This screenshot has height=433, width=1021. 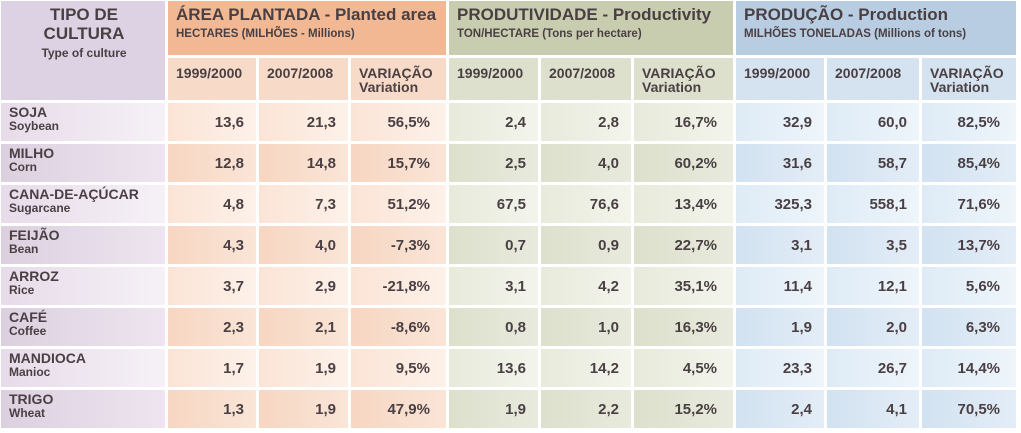 I want to click on production-2007-cell: 558,1, so click(x=873, y=204).